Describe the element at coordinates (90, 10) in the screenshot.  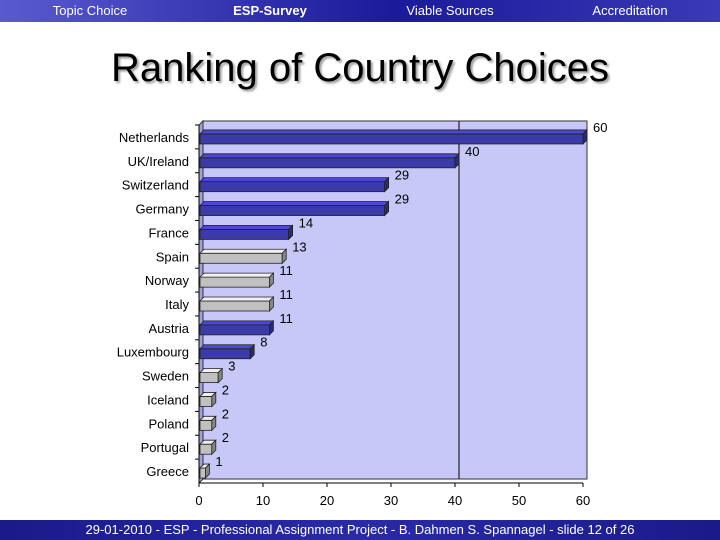
I see `nav-topic-choice: Topic Choice` at that location.